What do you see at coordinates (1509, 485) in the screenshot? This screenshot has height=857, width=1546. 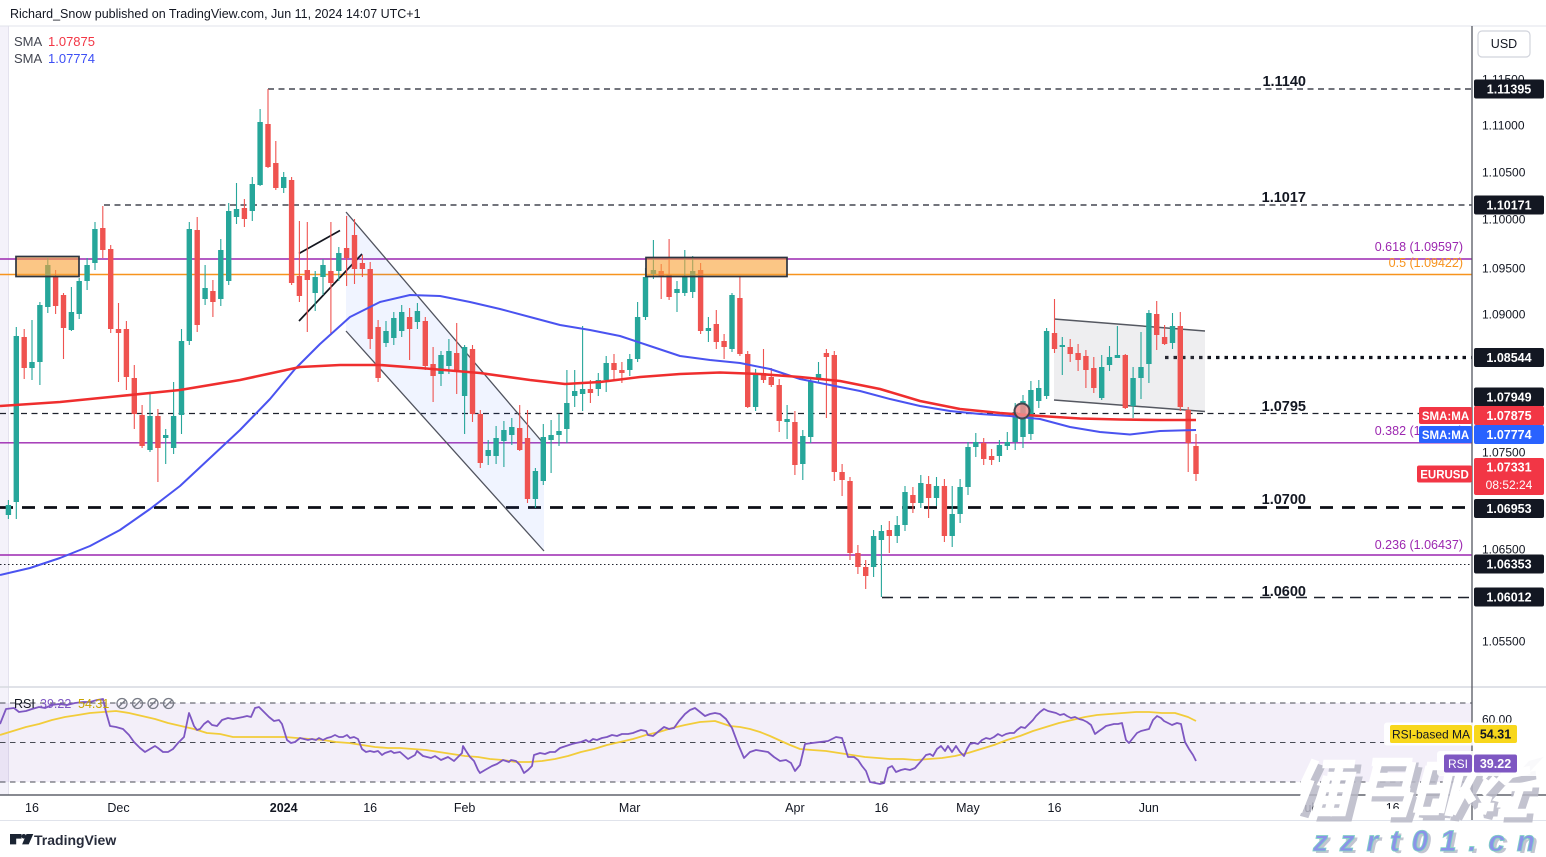 I see `svg-text: 08:52:24` at bounding box center [1509, 485].